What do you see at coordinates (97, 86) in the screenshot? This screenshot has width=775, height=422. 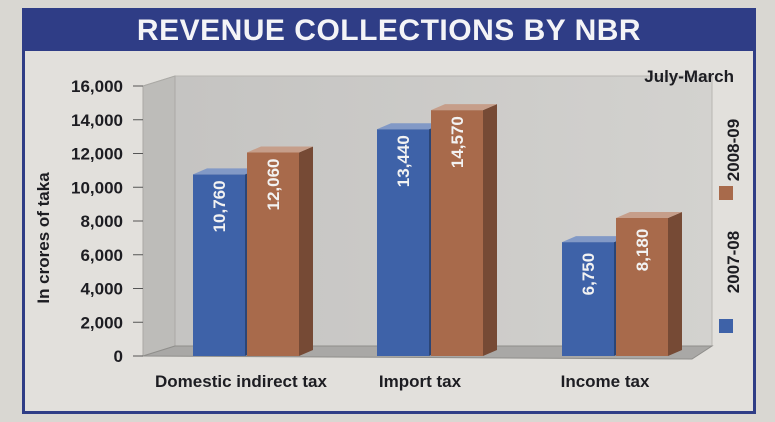 I see `y-tick-label: 16,000` at bounding box center [97, 86].